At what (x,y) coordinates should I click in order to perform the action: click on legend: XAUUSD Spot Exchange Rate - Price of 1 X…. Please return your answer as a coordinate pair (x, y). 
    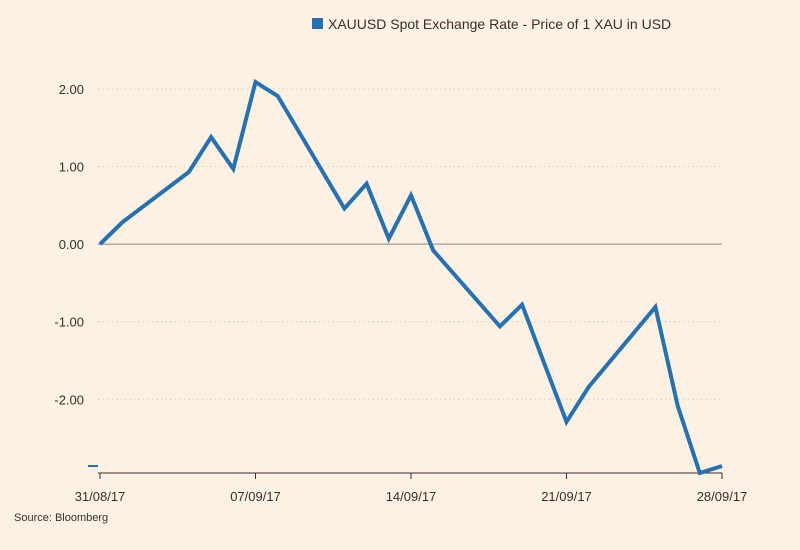
    Looking at the image, I should click on (491, 24).